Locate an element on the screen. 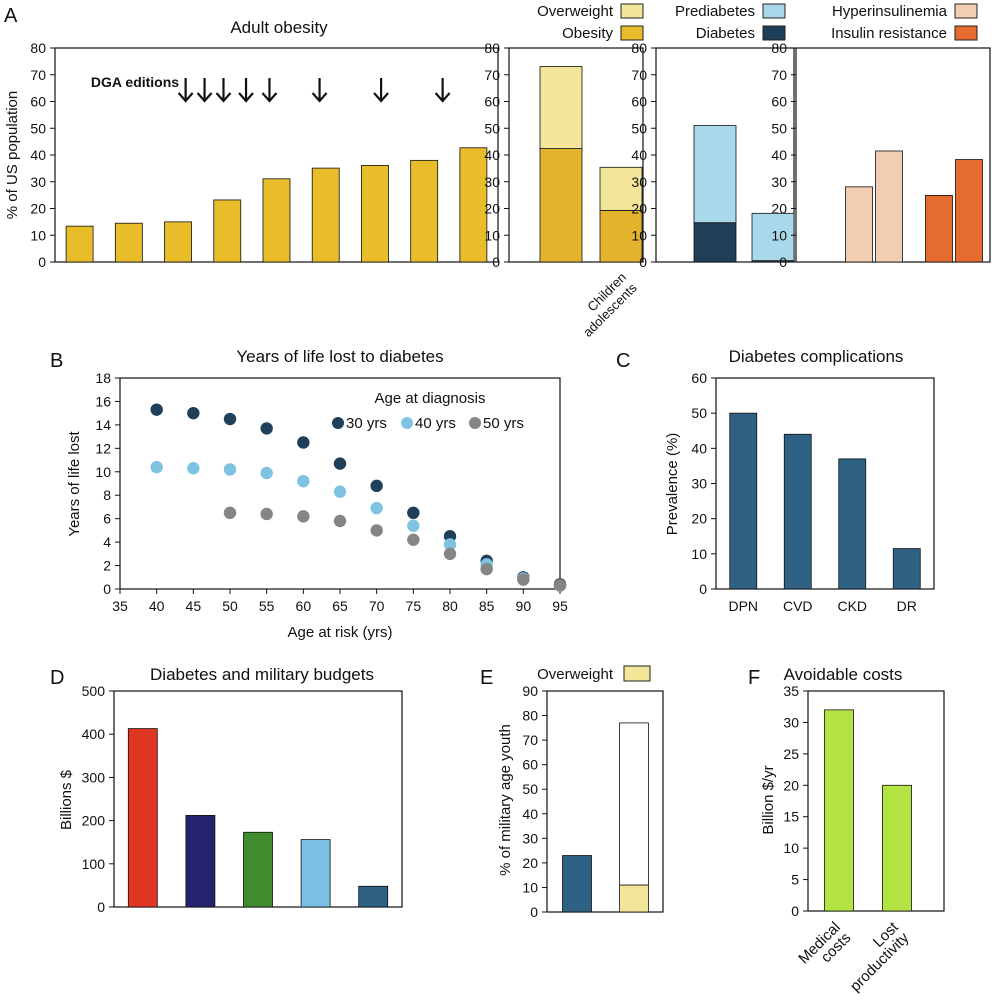 This screenshot has height=1000, width=994. b-xtick-label: 50 is located at coordinates (230, 606).